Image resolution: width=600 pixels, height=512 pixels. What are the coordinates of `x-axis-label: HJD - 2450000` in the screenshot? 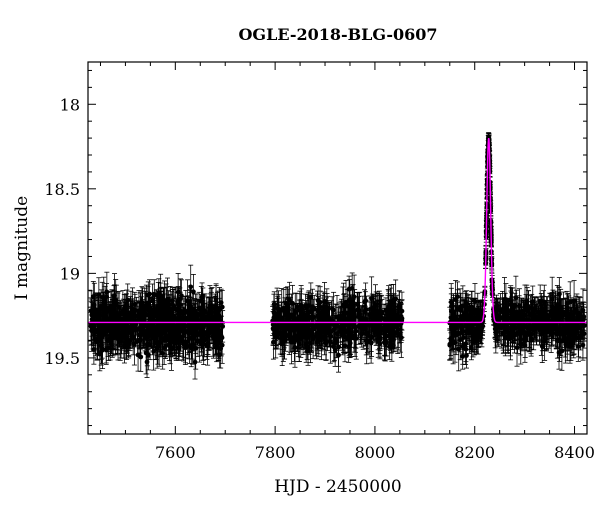 It's located at (338, 487).